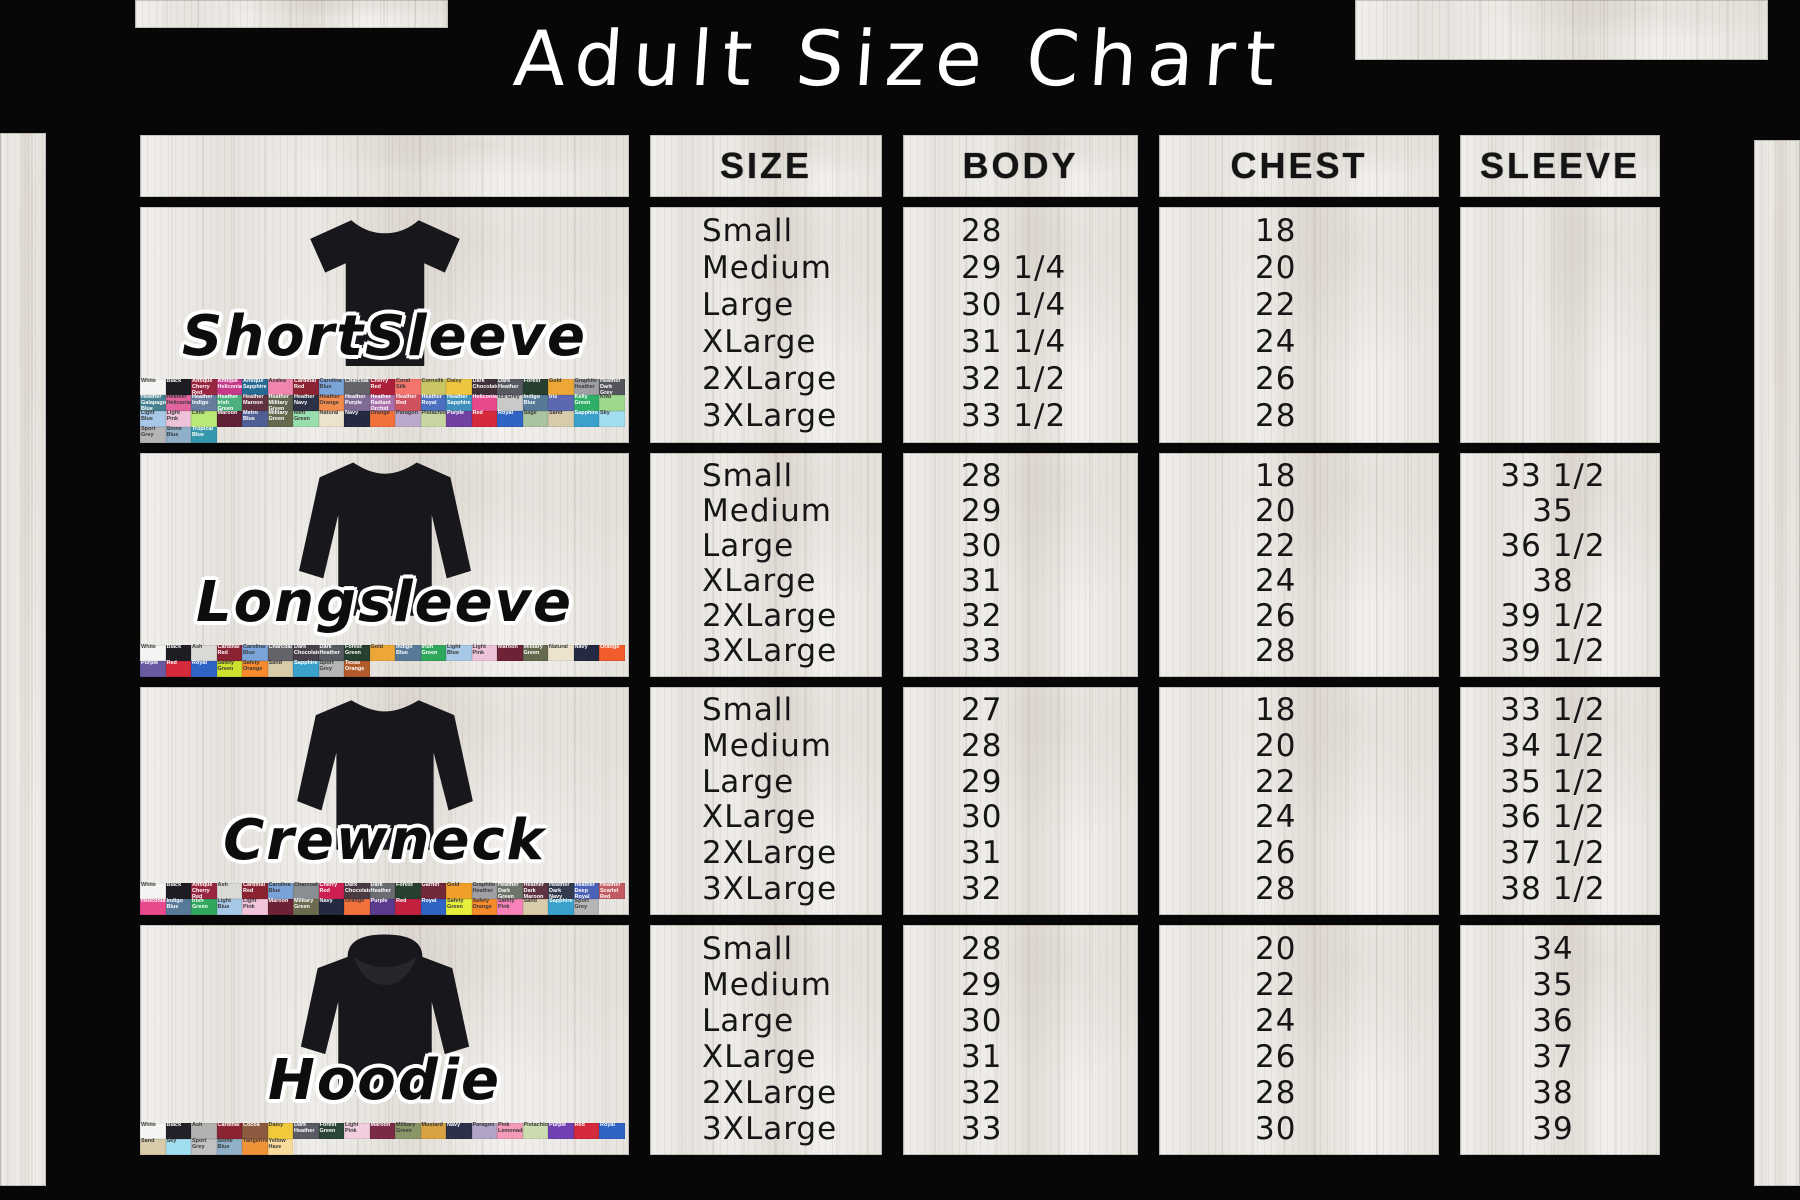  I want to click on color-swatch: Dark Heather, so click(331, 652).